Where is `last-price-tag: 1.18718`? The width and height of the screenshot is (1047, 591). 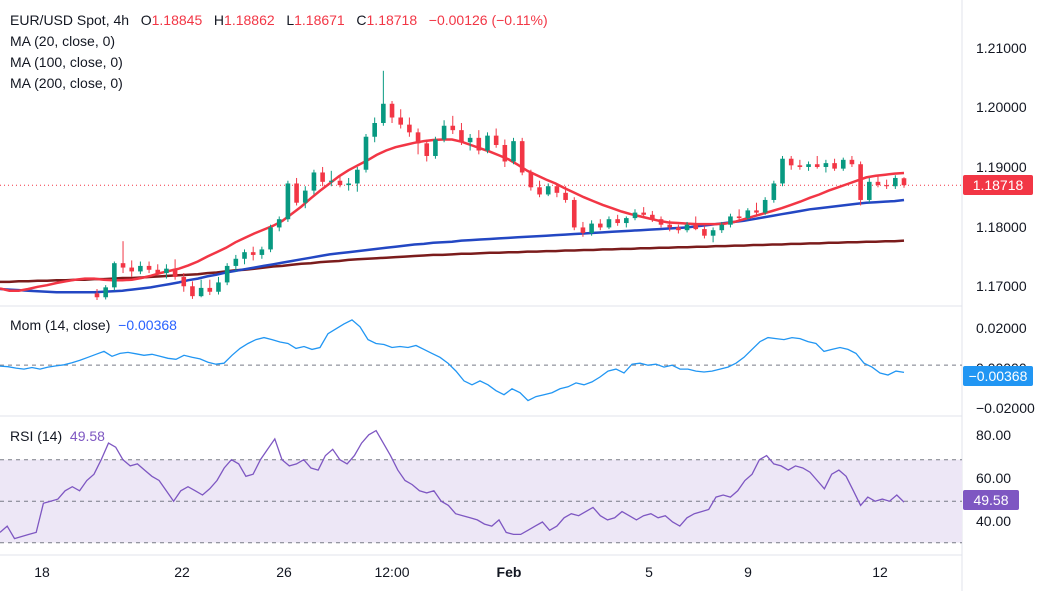
last-price-tag: 1.18718 is located at coordinates (998, 185).